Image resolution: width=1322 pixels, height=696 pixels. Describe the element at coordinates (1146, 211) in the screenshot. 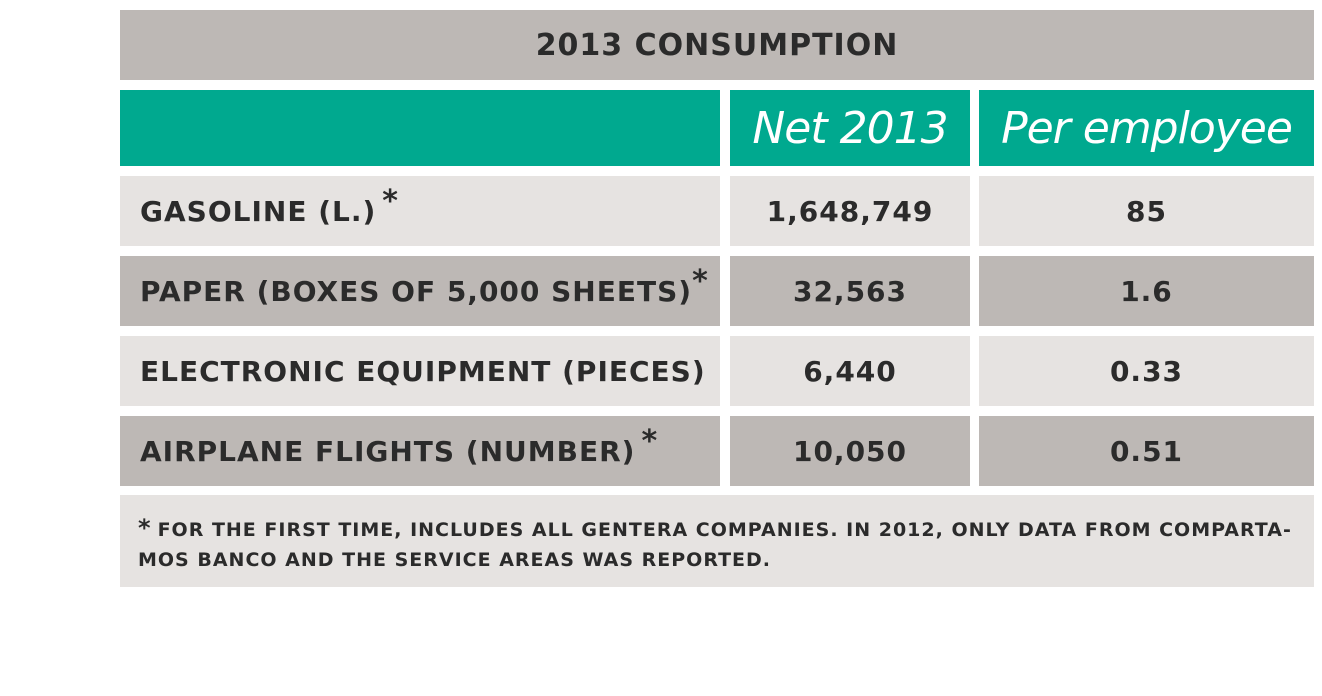

I see `per-employee-value: 85` at that location.